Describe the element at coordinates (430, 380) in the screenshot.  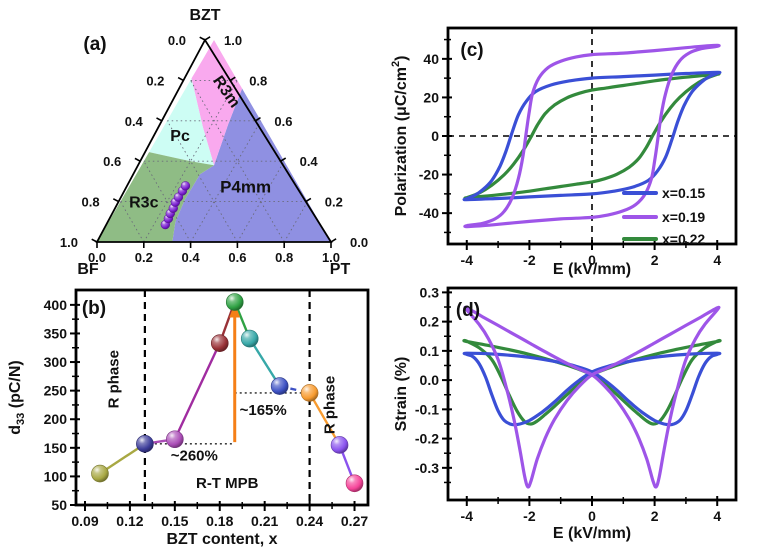
I see `y-tick-label: 0.0` at that location.